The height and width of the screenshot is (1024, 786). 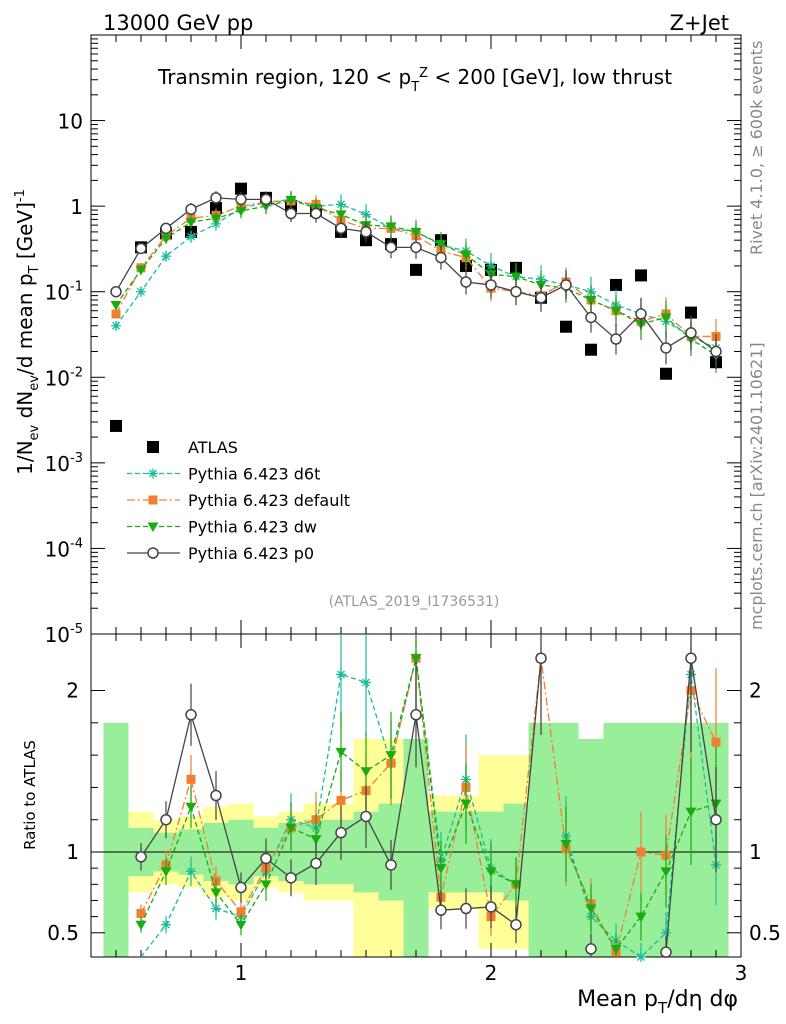 What do you see at coordinates (64, 634) in the screenshot?
I see `y-tick-label: 10⁻⁵` at bounding box center [64, 634].